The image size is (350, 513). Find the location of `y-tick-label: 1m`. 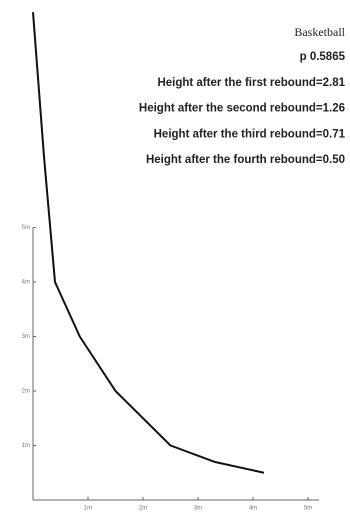

y-tick-label: 1m is located at coordinates (26, 446).